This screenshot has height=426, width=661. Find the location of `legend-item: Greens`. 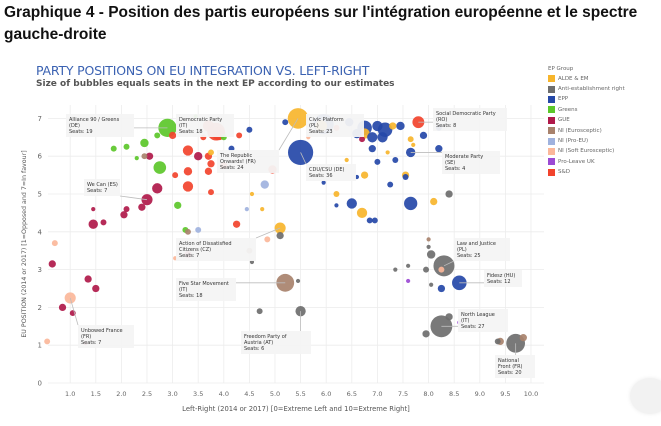

legend-item: Greens is located at coordinates (586, 110).